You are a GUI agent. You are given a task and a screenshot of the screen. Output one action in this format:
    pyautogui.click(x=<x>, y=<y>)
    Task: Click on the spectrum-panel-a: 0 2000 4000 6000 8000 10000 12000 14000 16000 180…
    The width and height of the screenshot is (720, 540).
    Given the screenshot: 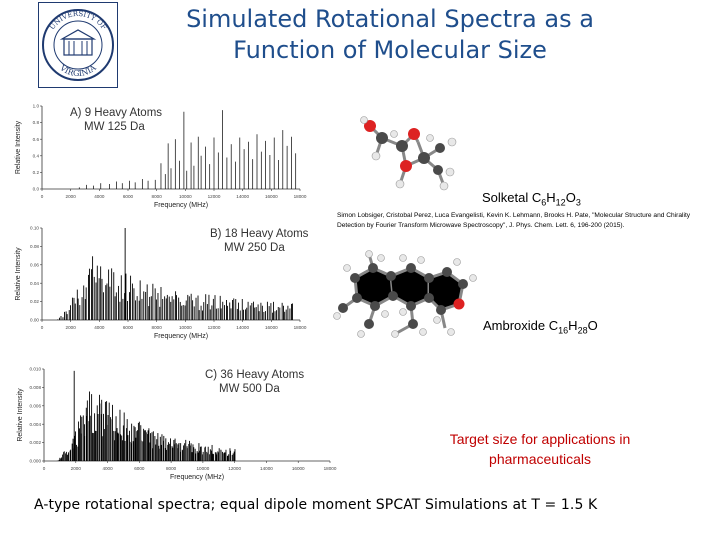 What is the action you would take?
    pyautogui.click(x=160, y=158)
    